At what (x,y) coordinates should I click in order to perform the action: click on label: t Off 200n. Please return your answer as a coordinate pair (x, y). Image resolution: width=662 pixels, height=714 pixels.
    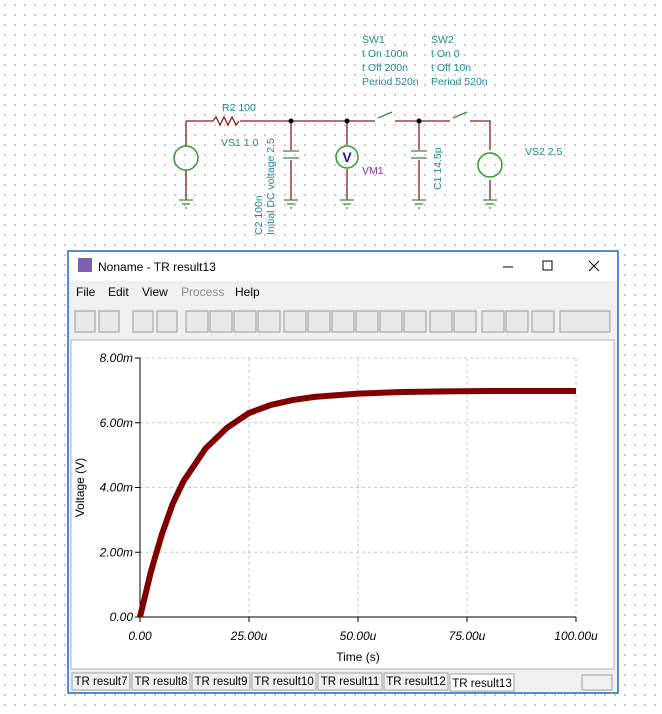
    Looking at the image, I should click on (385, 68).